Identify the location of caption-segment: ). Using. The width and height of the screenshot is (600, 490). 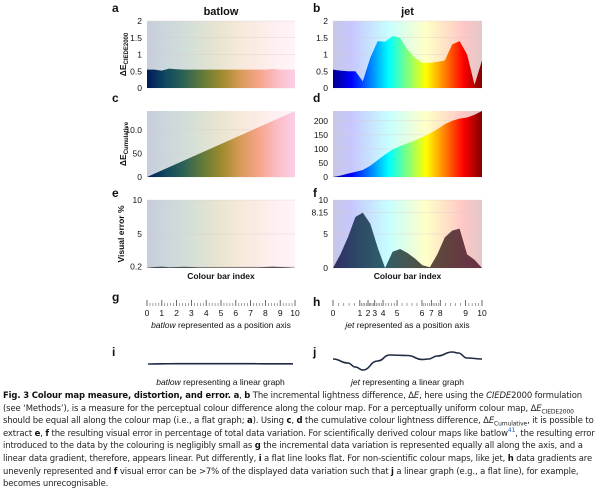
(270, 420).